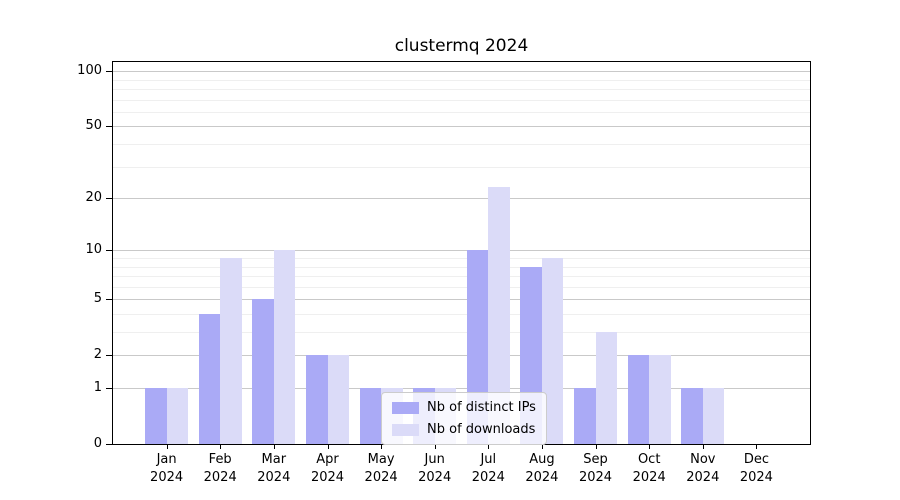 Image resolution: width=900 pixels, height=500 pixels. Describe the element at coordinates (435, 447) in the screenshot. I see `x-tick-jun` at that location.